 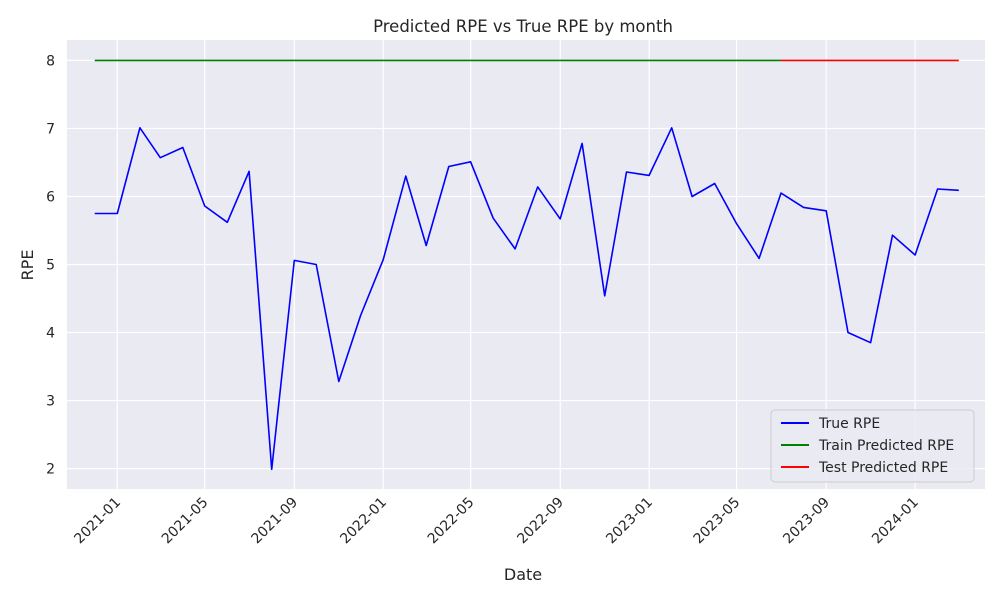 I want to click on chart-title: Predicted RPE vs True RPE by month, so click(x=523, y=26).